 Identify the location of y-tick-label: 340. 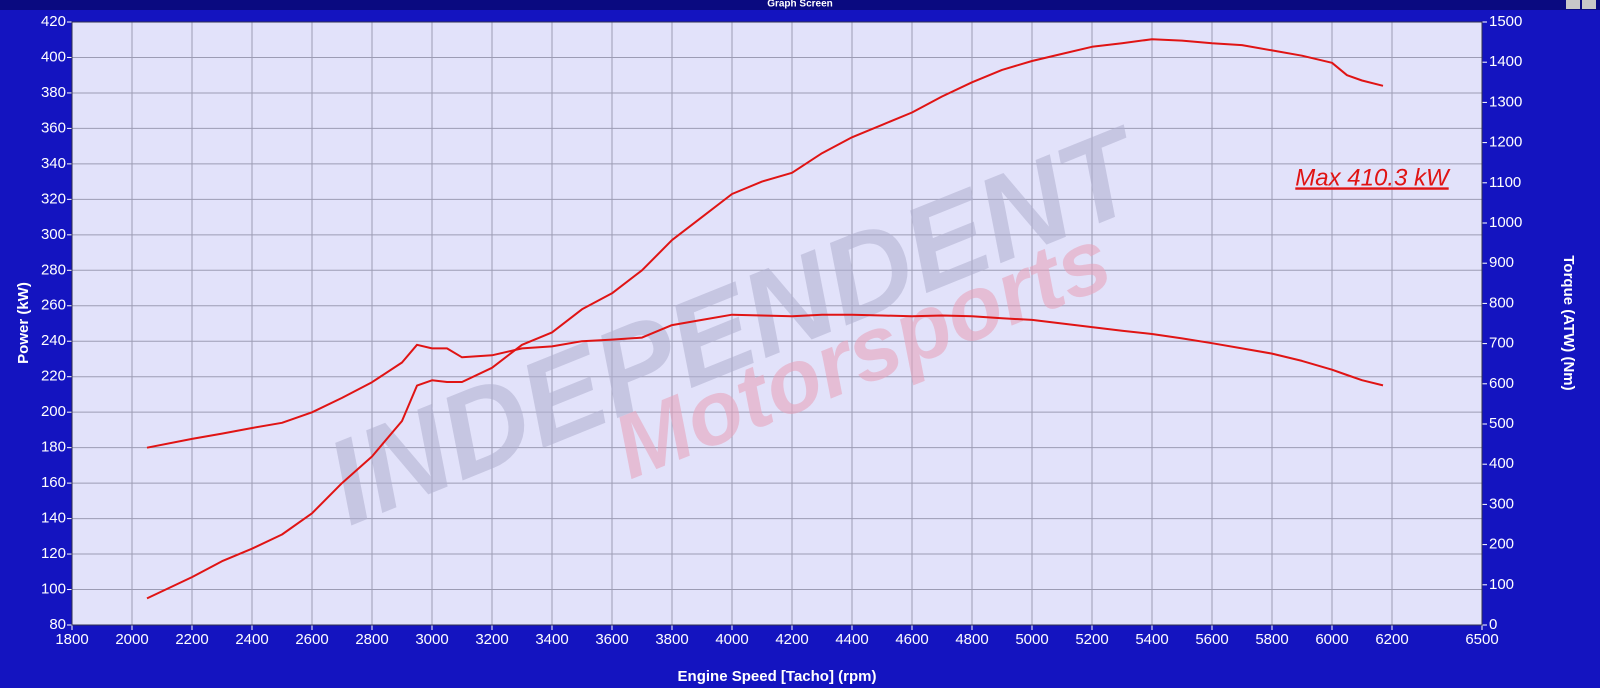
(53, 163).